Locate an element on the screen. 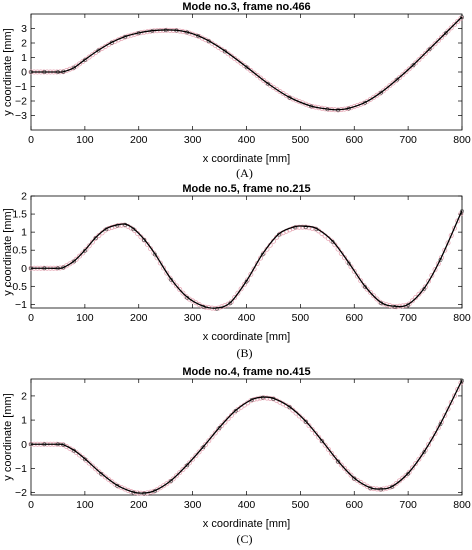  y-tick-label: 1 is located at coordinates (24, 58).